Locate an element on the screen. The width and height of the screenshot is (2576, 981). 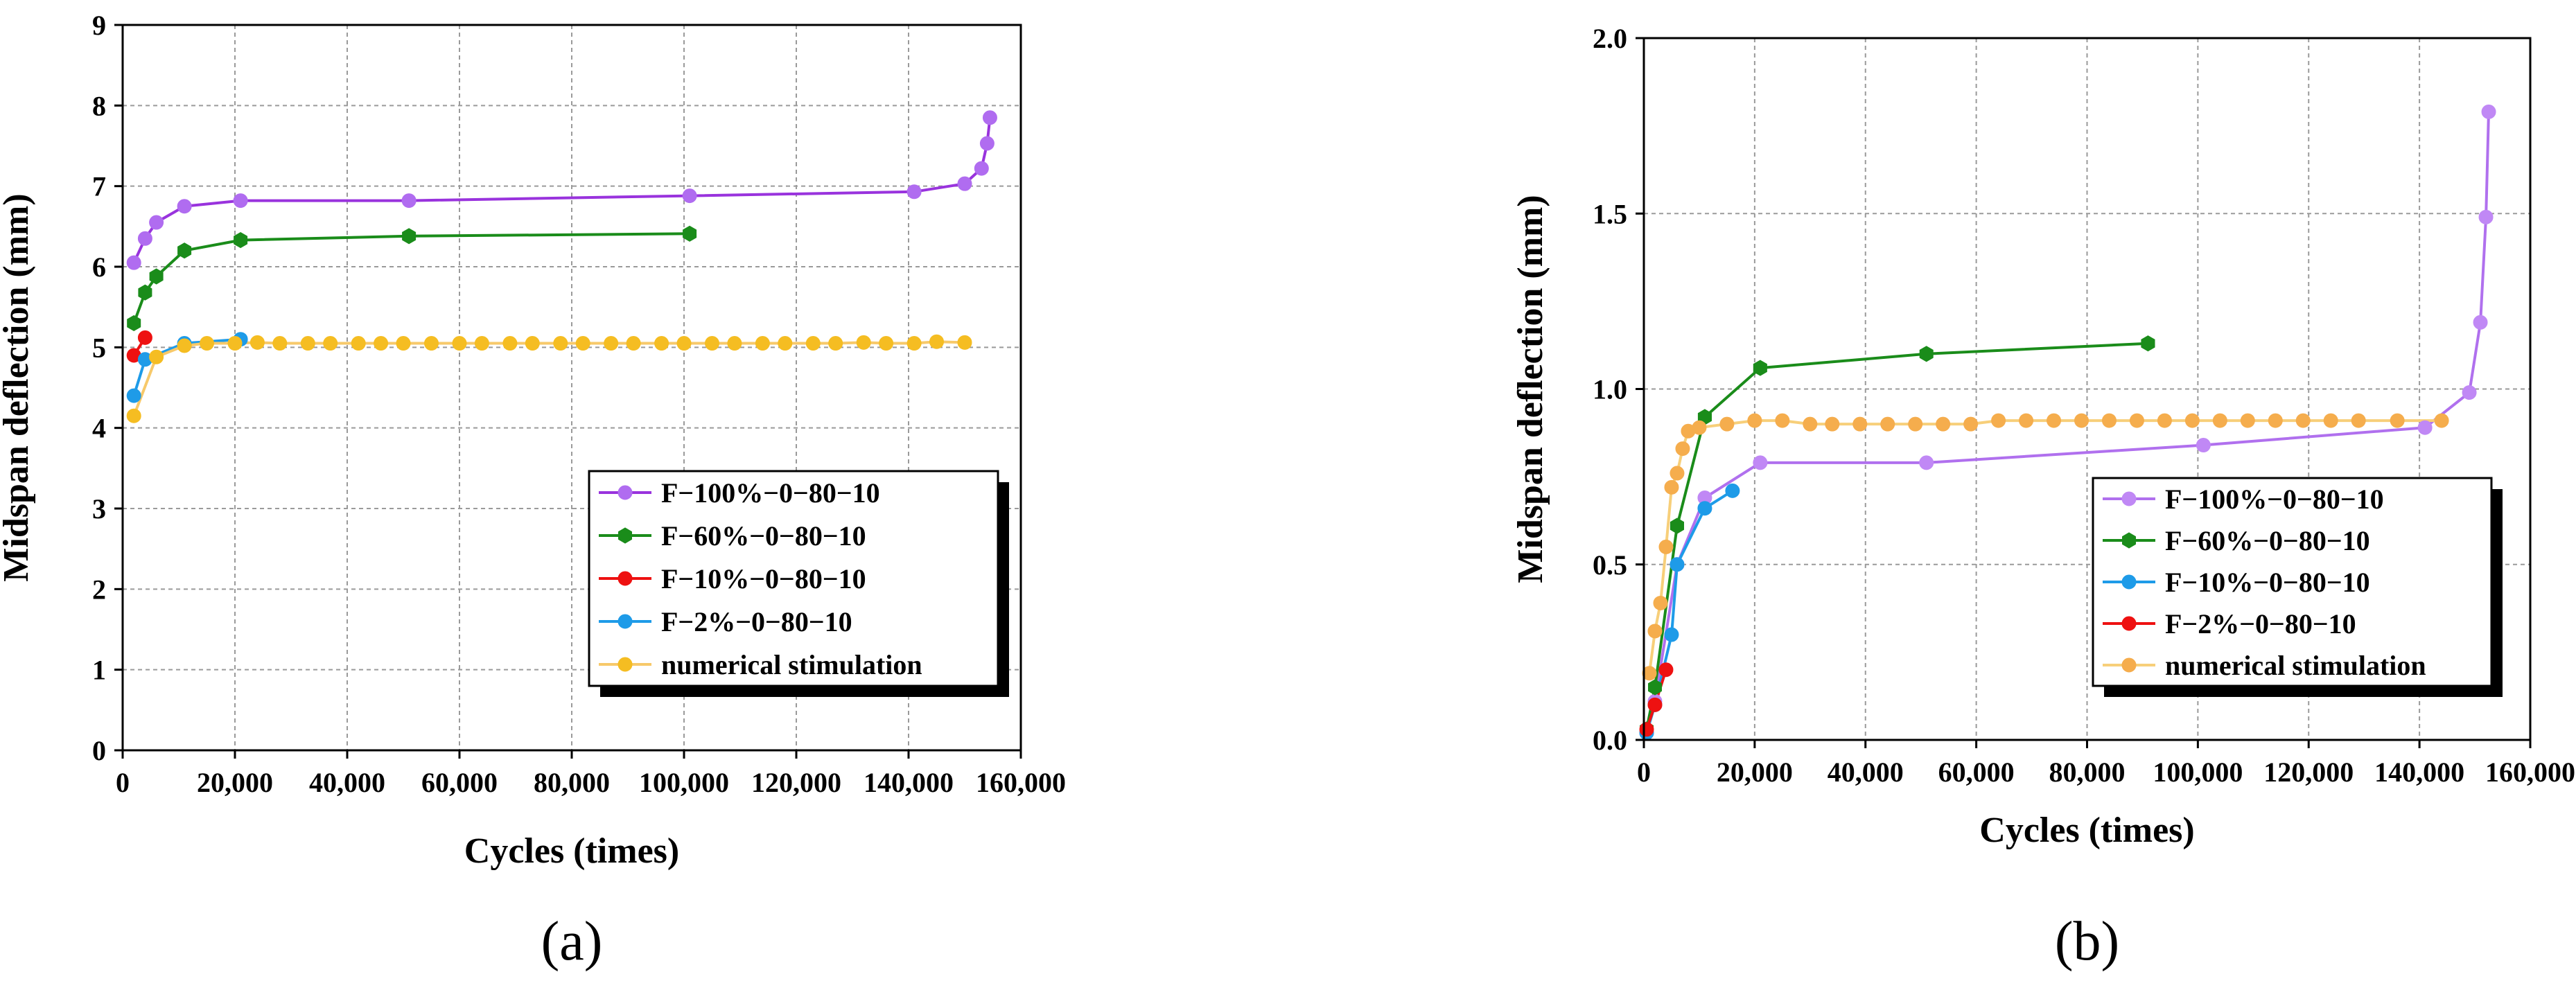
x-tick-label: 160,000 is located at coordinates (1021, 782).